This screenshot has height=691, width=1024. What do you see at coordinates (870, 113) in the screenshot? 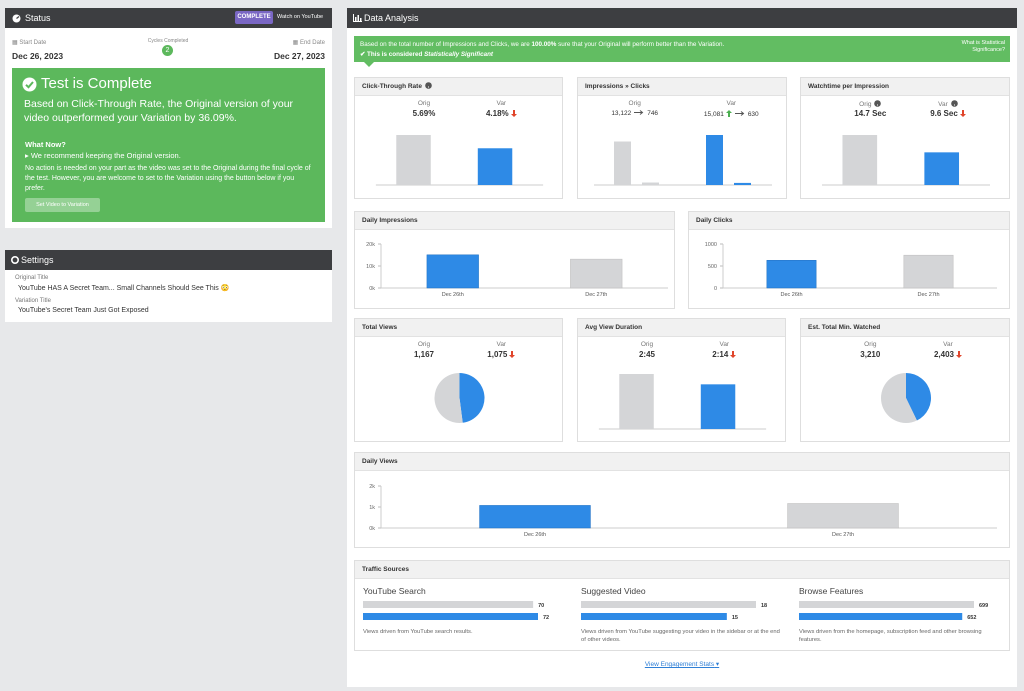
I see `orig-value: 14.7 Sec` at bounding box center [870, 113].